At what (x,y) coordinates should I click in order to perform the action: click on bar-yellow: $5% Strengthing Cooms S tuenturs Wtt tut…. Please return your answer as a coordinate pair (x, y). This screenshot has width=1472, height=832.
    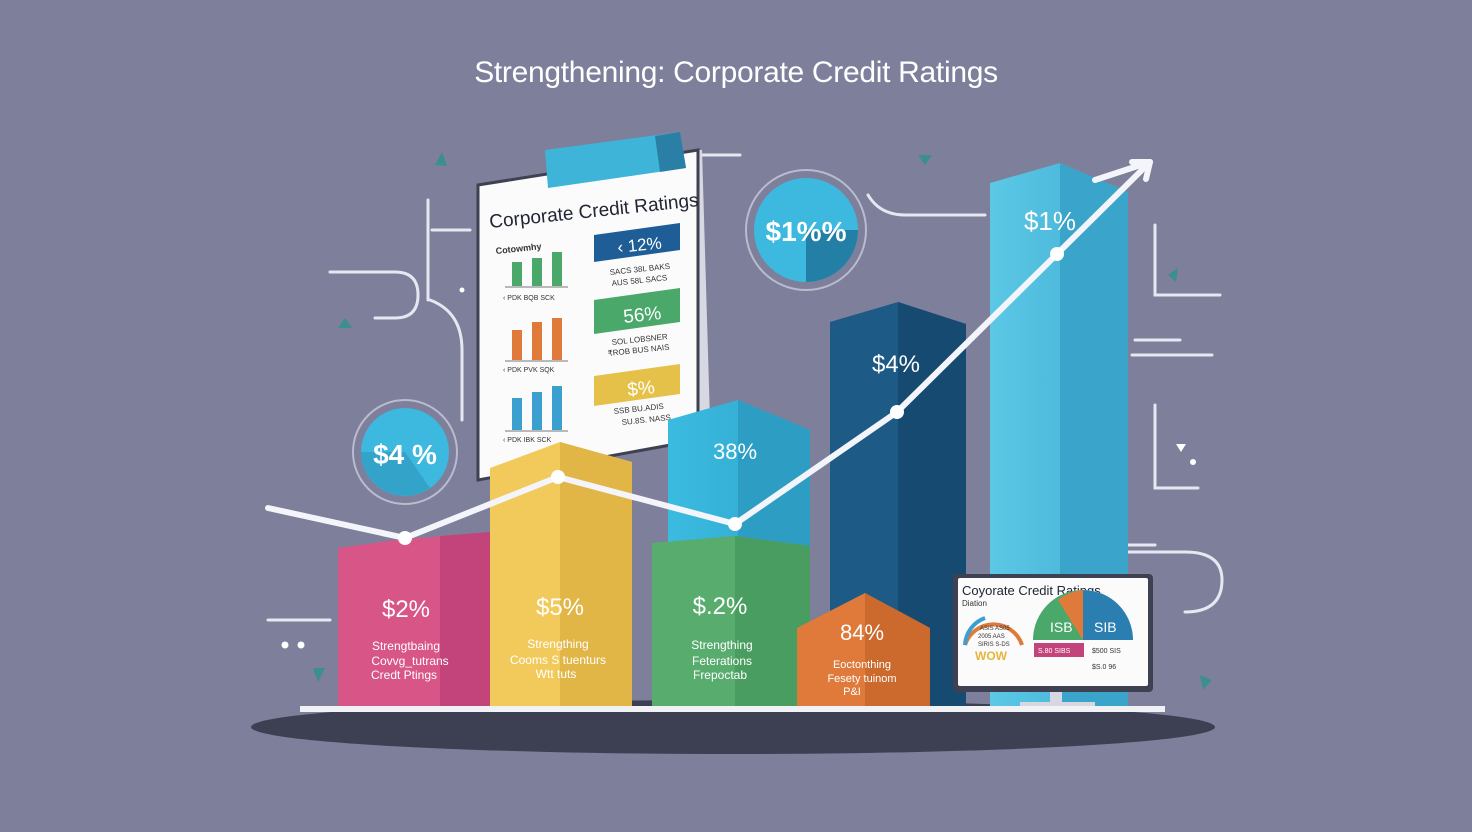
    Looking at the image, I should click on (561, 574).